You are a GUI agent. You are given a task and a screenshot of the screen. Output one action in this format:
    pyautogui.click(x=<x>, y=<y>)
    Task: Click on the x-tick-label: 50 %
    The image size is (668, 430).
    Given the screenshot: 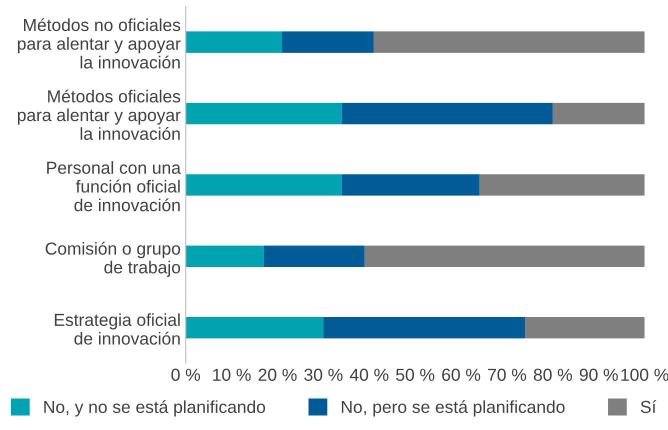 What is the action you would take?
    pyautogui.click(x=415, y=374)
    